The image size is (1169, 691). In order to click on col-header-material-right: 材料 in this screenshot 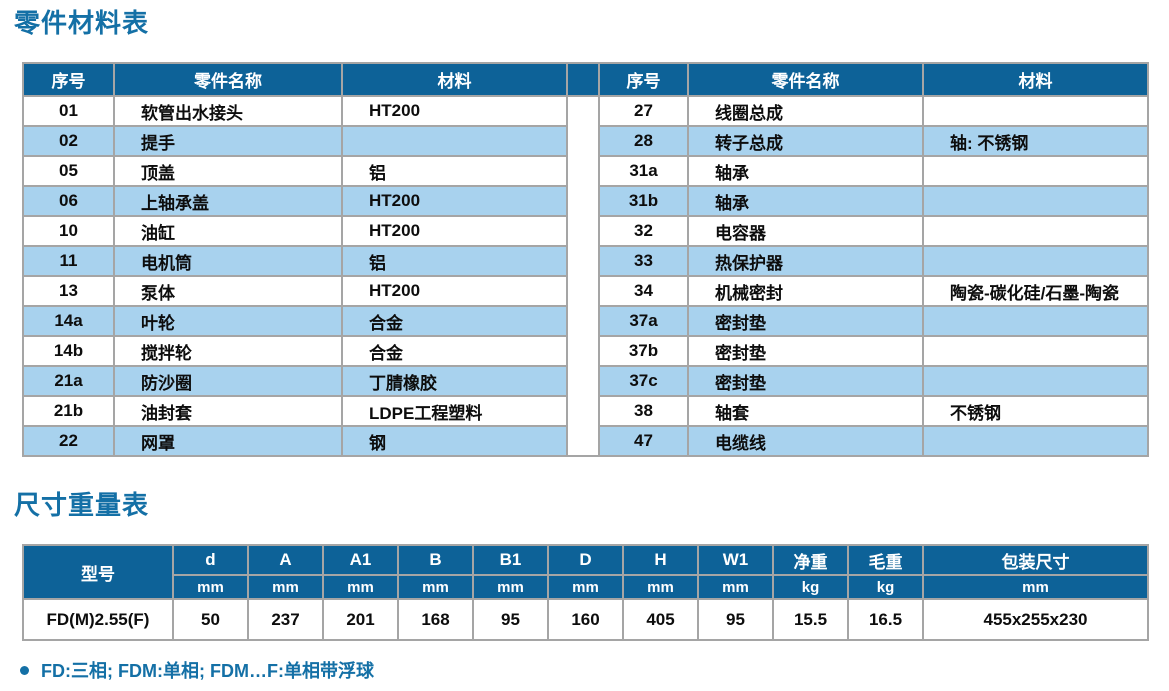, I will do `click(1035, 79)`.